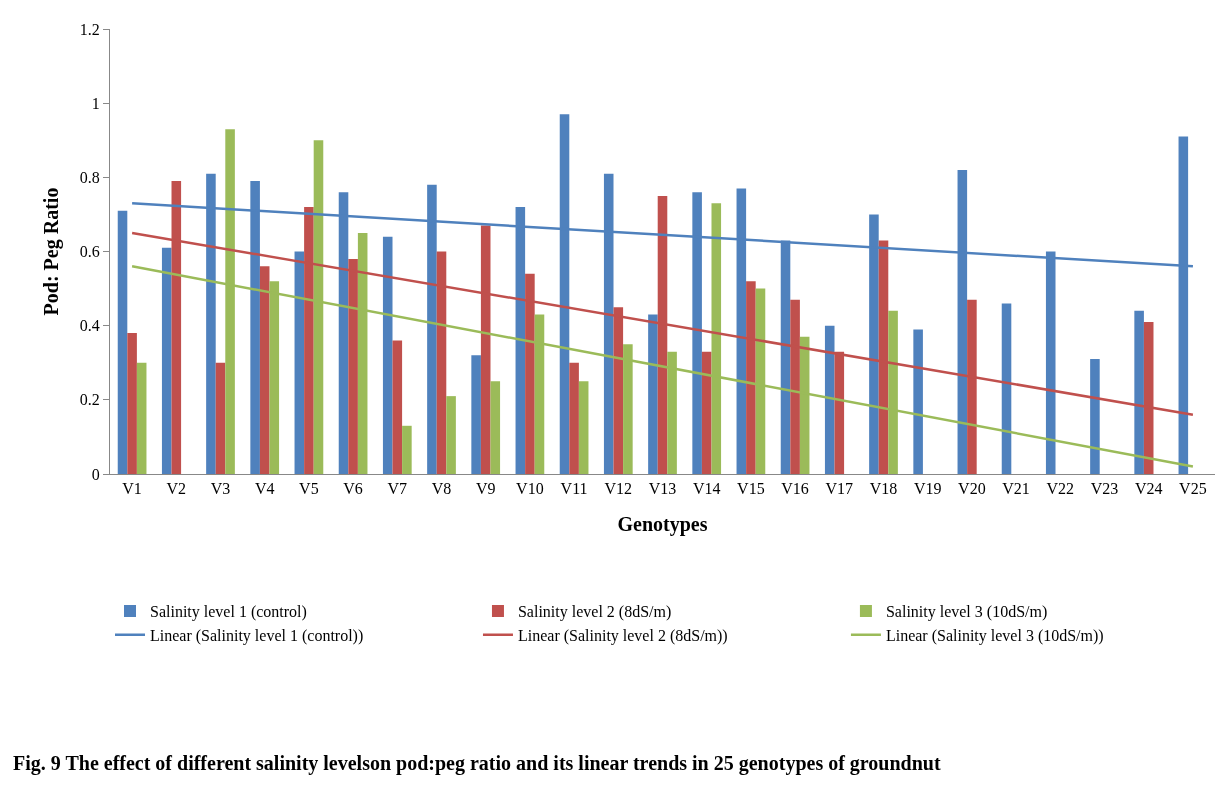 This screenshot has height=800, width=1227. What do you see at coordinates (220, 489) in the screenshot?
I see `x-tick-label: V3` at bounding box center [220, 489].